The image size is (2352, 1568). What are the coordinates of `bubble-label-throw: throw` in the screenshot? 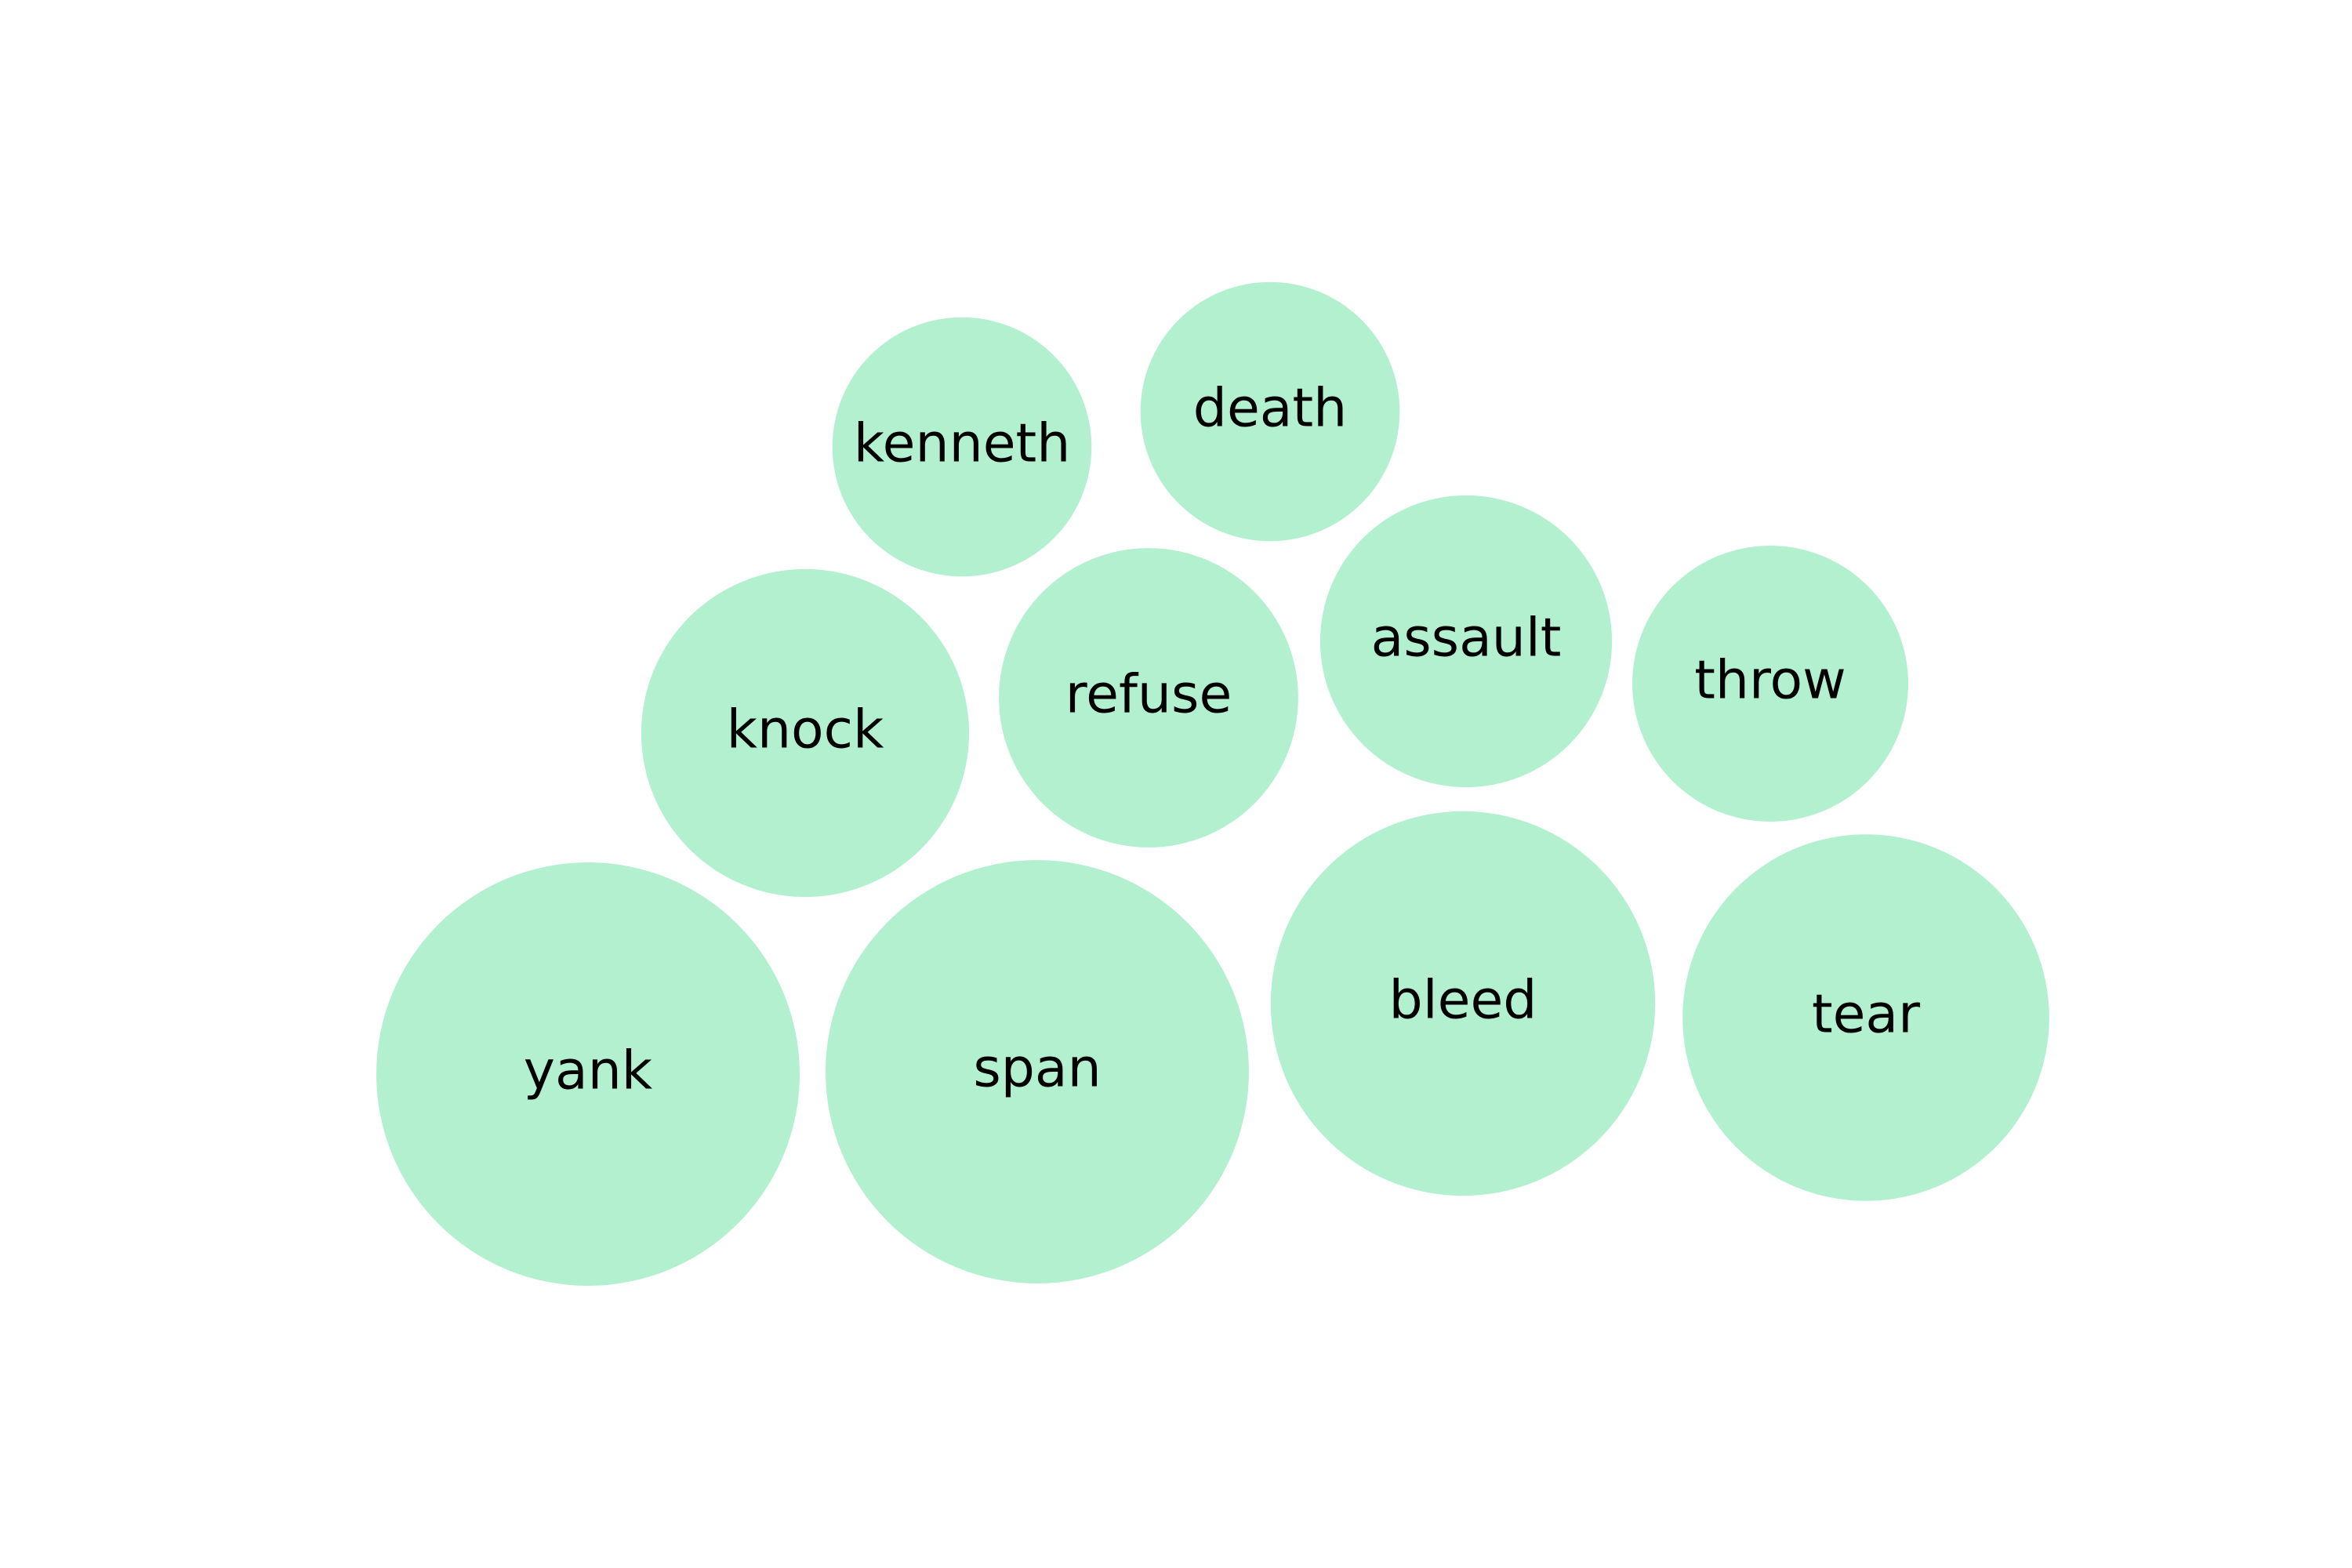 It's located at (1770, 681).